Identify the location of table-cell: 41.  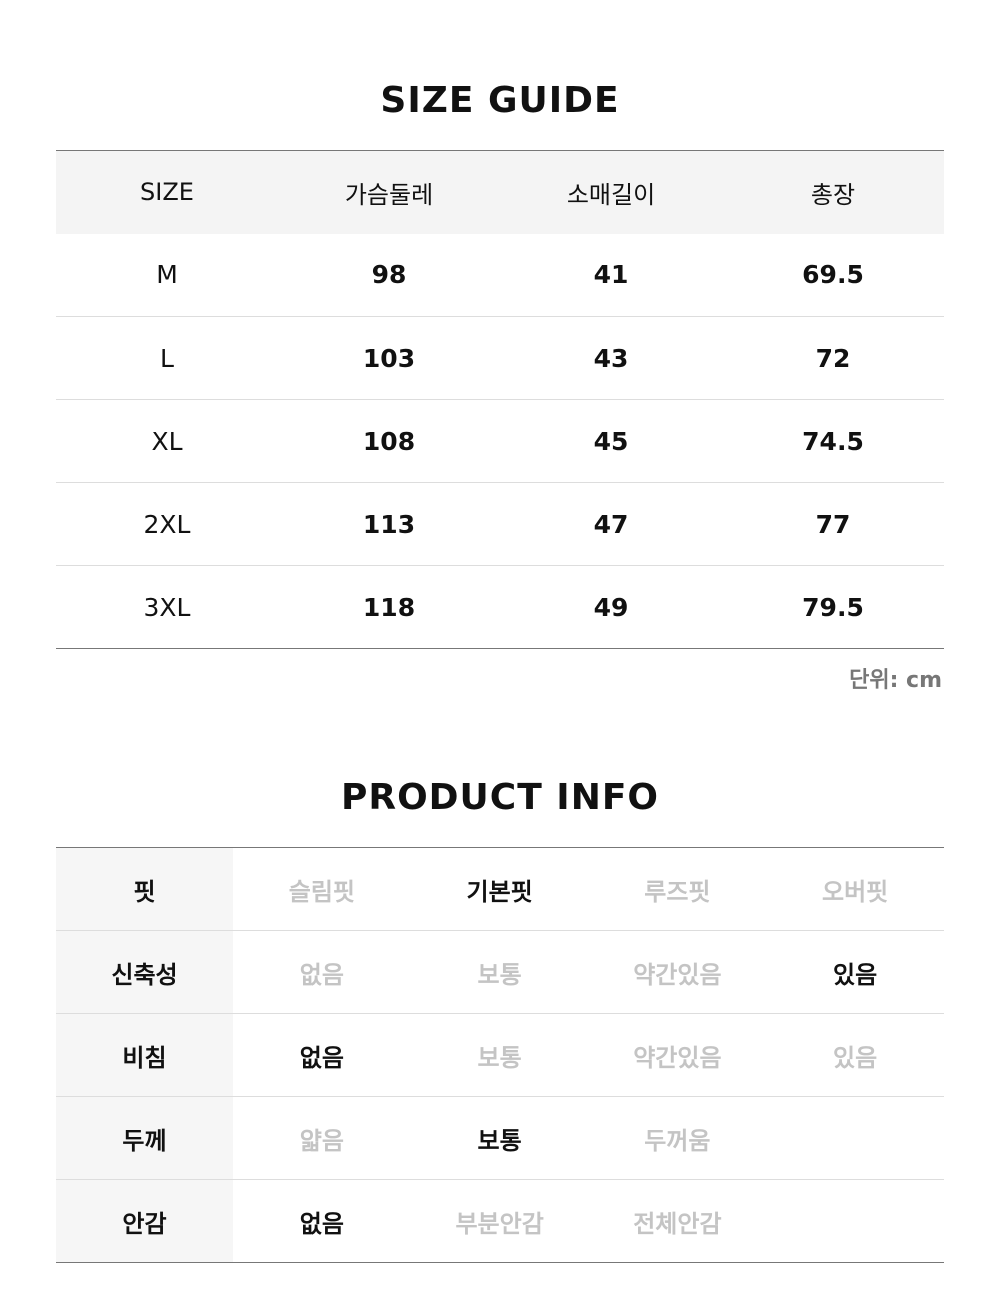
(611, 275).